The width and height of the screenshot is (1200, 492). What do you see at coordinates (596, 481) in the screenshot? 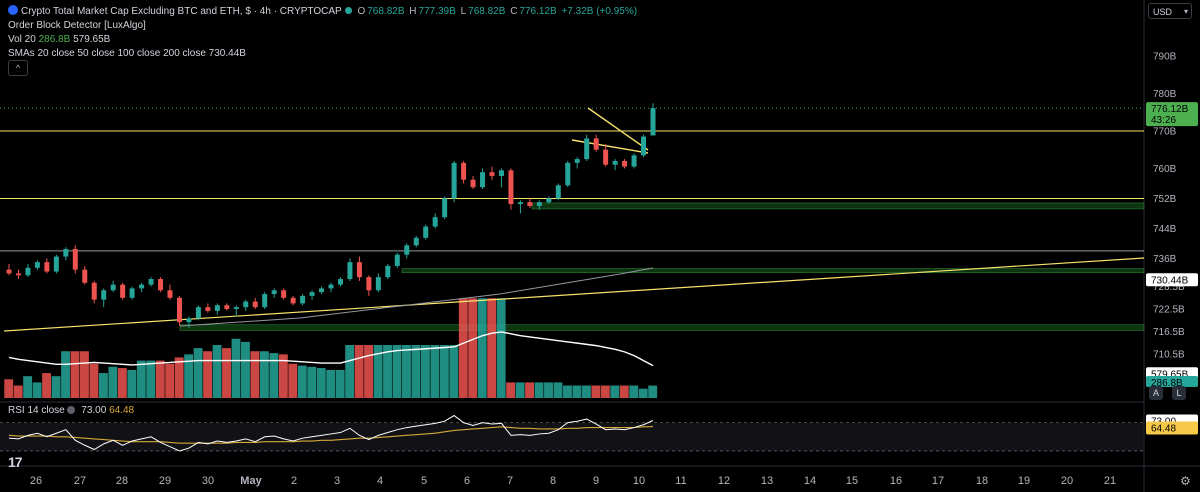
I see `time-tick-label: 9` at bounding box center [596, 481].